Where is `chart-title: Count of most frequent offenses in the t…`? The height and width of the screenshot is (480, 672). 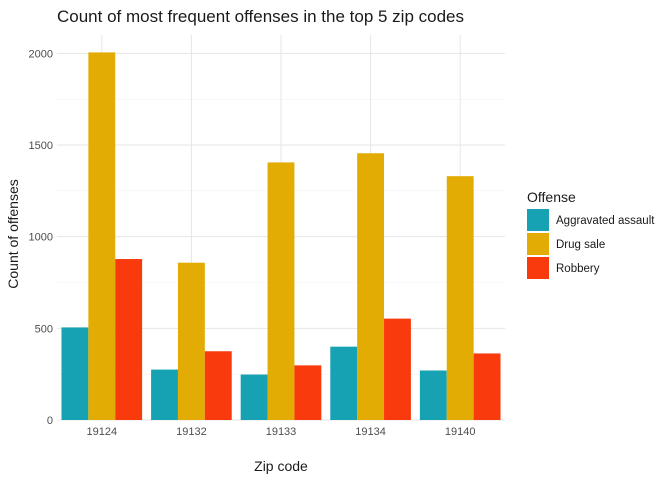
chart-title: Count of most frequent offenses in the t… is located at coordinates (260, 16).